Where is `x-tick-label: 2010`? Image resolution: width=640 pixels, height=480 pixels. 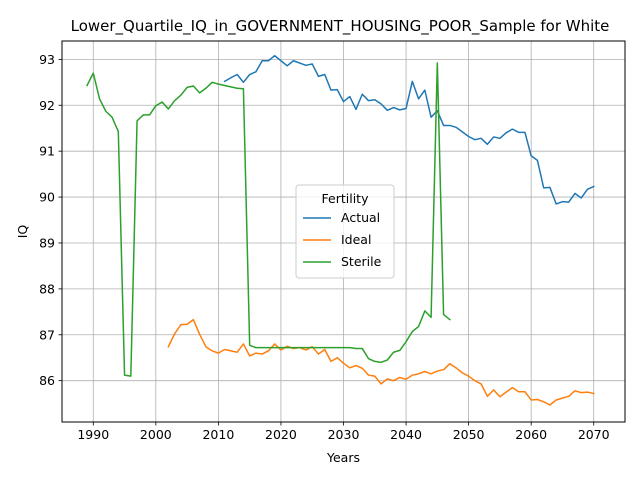 x-tick-label: 2010 is located at coordinates (218, 434).